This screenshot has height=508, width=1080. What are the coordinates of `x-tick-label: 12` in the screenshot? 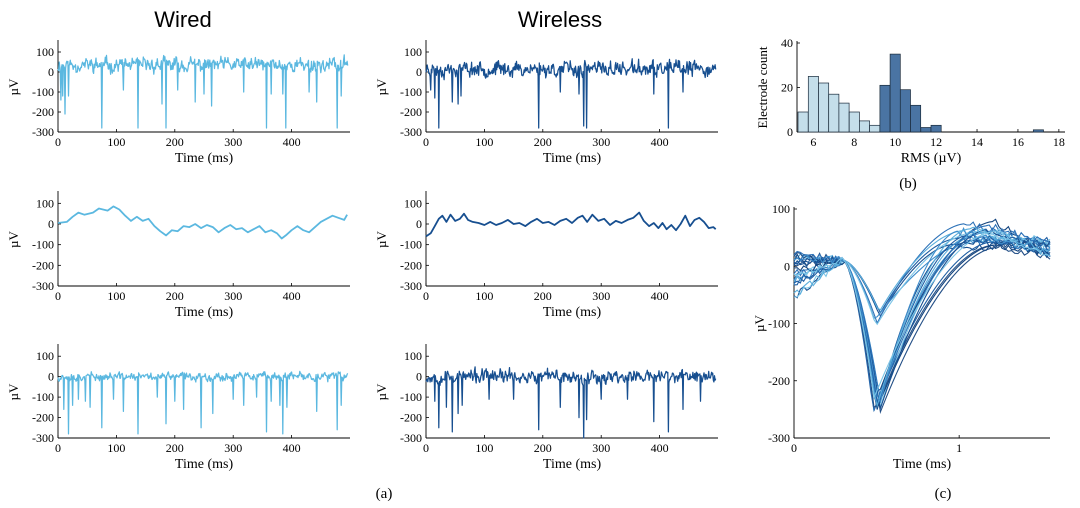 It's located at (936, 142).